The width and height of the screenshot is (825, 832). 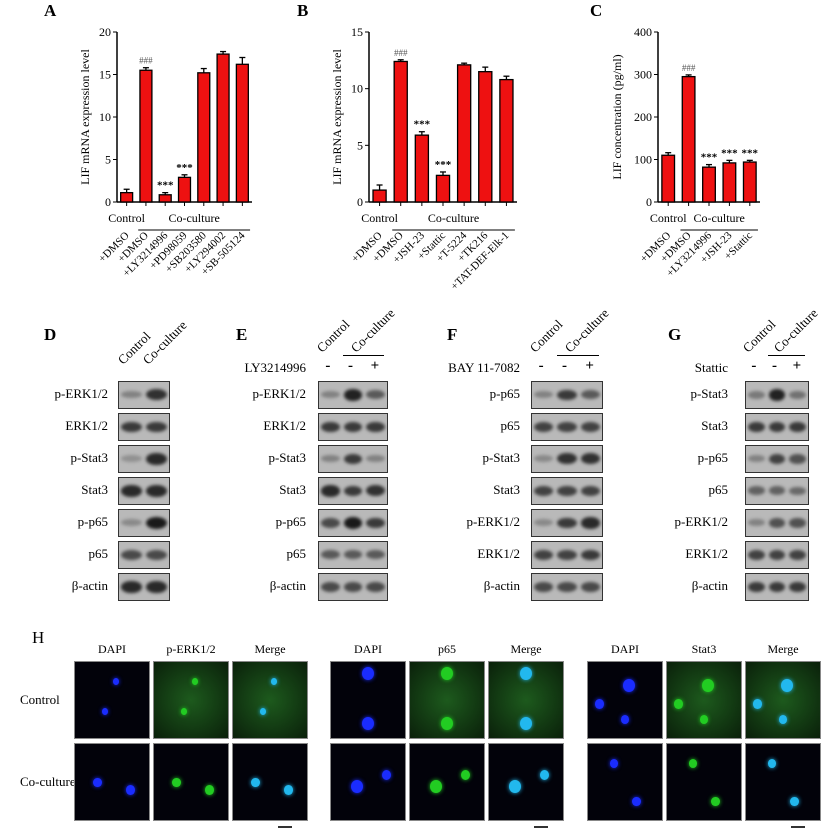 What do you see at coordinates (379, 218) in the screenshot?
I see `group-label-control: Control` at bounding box center [379, 218].